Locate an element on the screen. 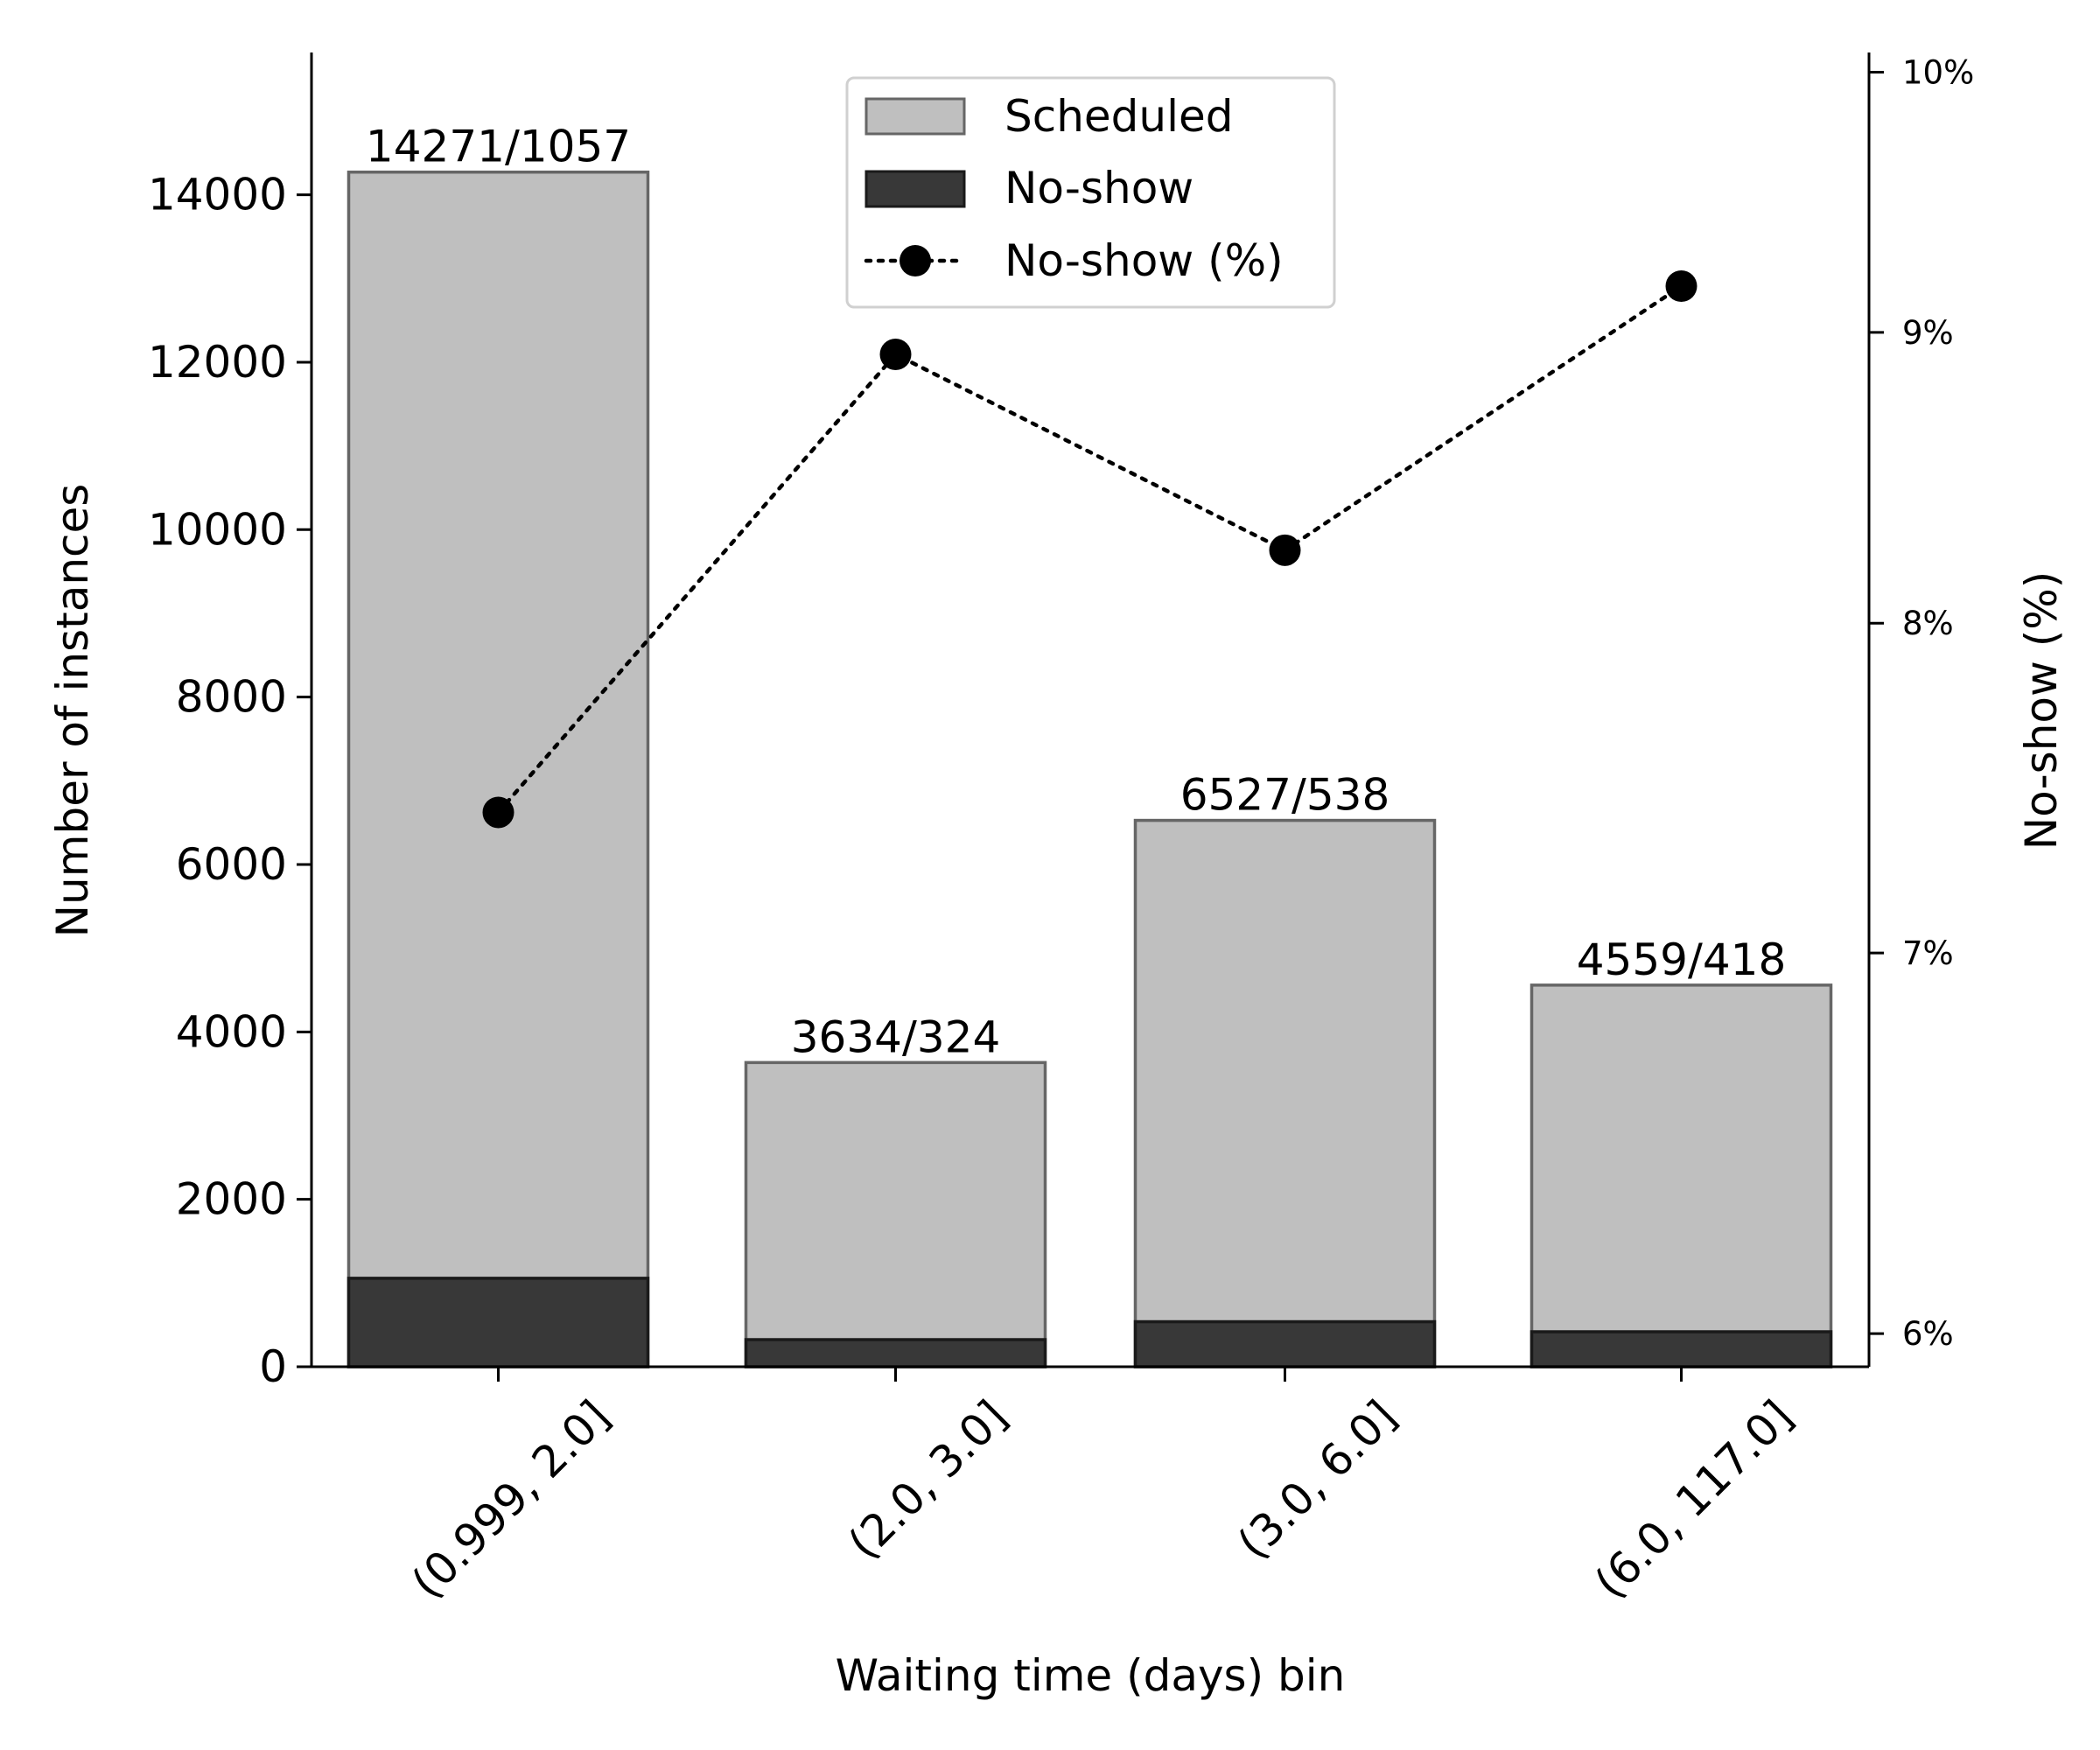 Image resolution: width=2100 pixels, height=1750 pixels. left-y-tick-label: 0 is located at coordinates (273, 1366).